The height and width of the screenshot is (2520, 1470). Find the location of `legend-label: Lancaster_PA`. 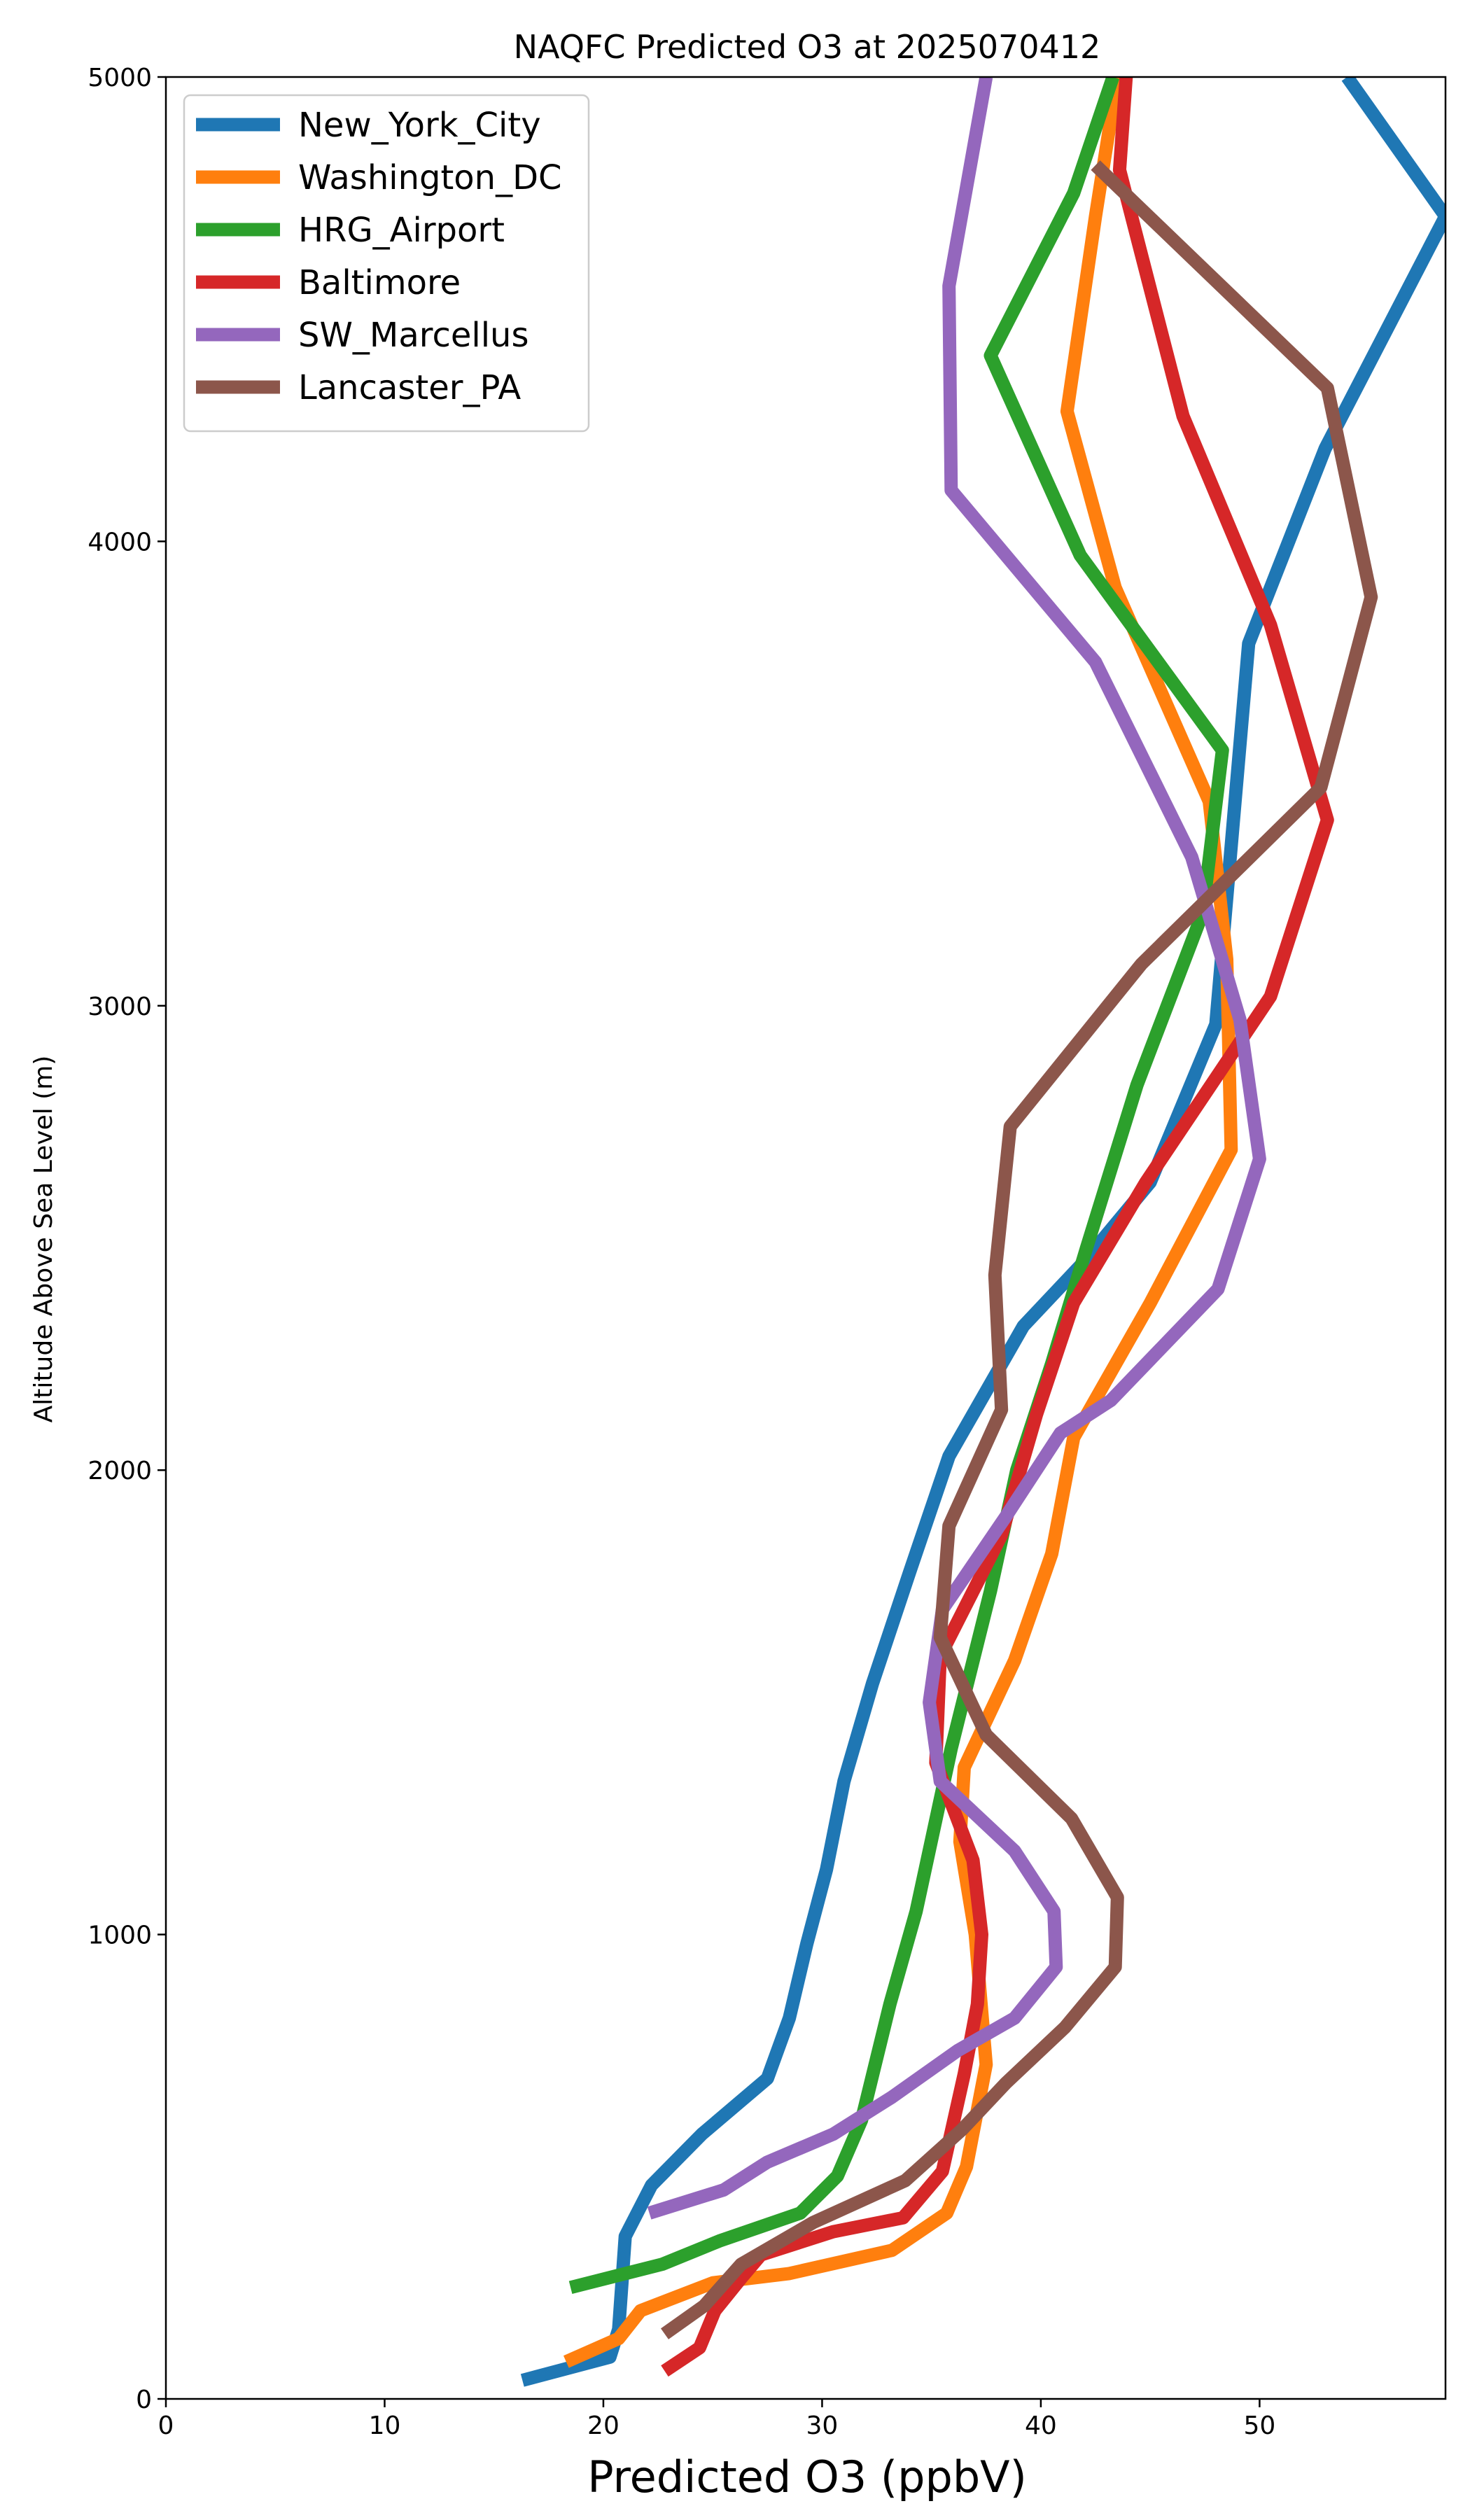

legend-label: Lancaster_PA is located at coordinates (409, 387).